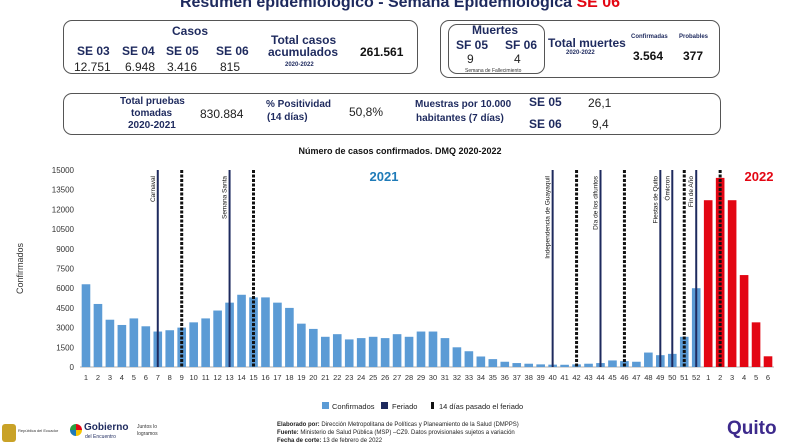 The height and width of the screenshot is (445, 800). Describe the element at coordinates (600, 124) in the screenshot. I see `se06-value: 9,4` at that location.